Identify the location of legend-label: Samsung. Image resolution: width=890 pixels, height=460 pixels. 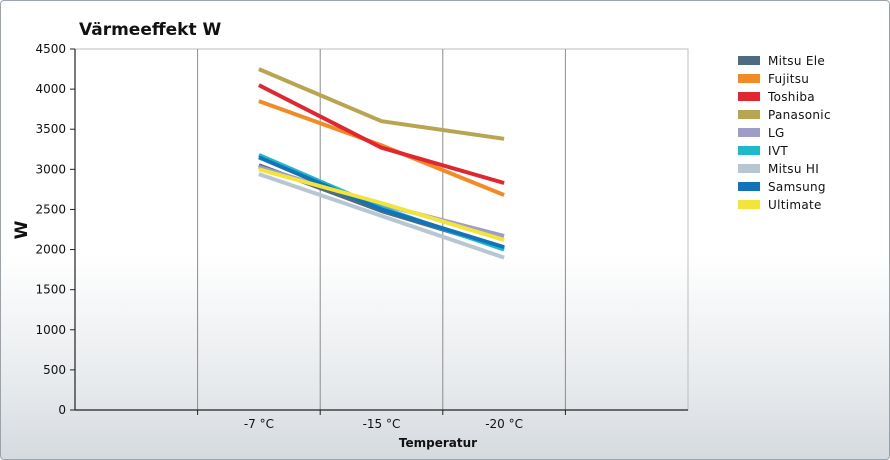
(797, 187).